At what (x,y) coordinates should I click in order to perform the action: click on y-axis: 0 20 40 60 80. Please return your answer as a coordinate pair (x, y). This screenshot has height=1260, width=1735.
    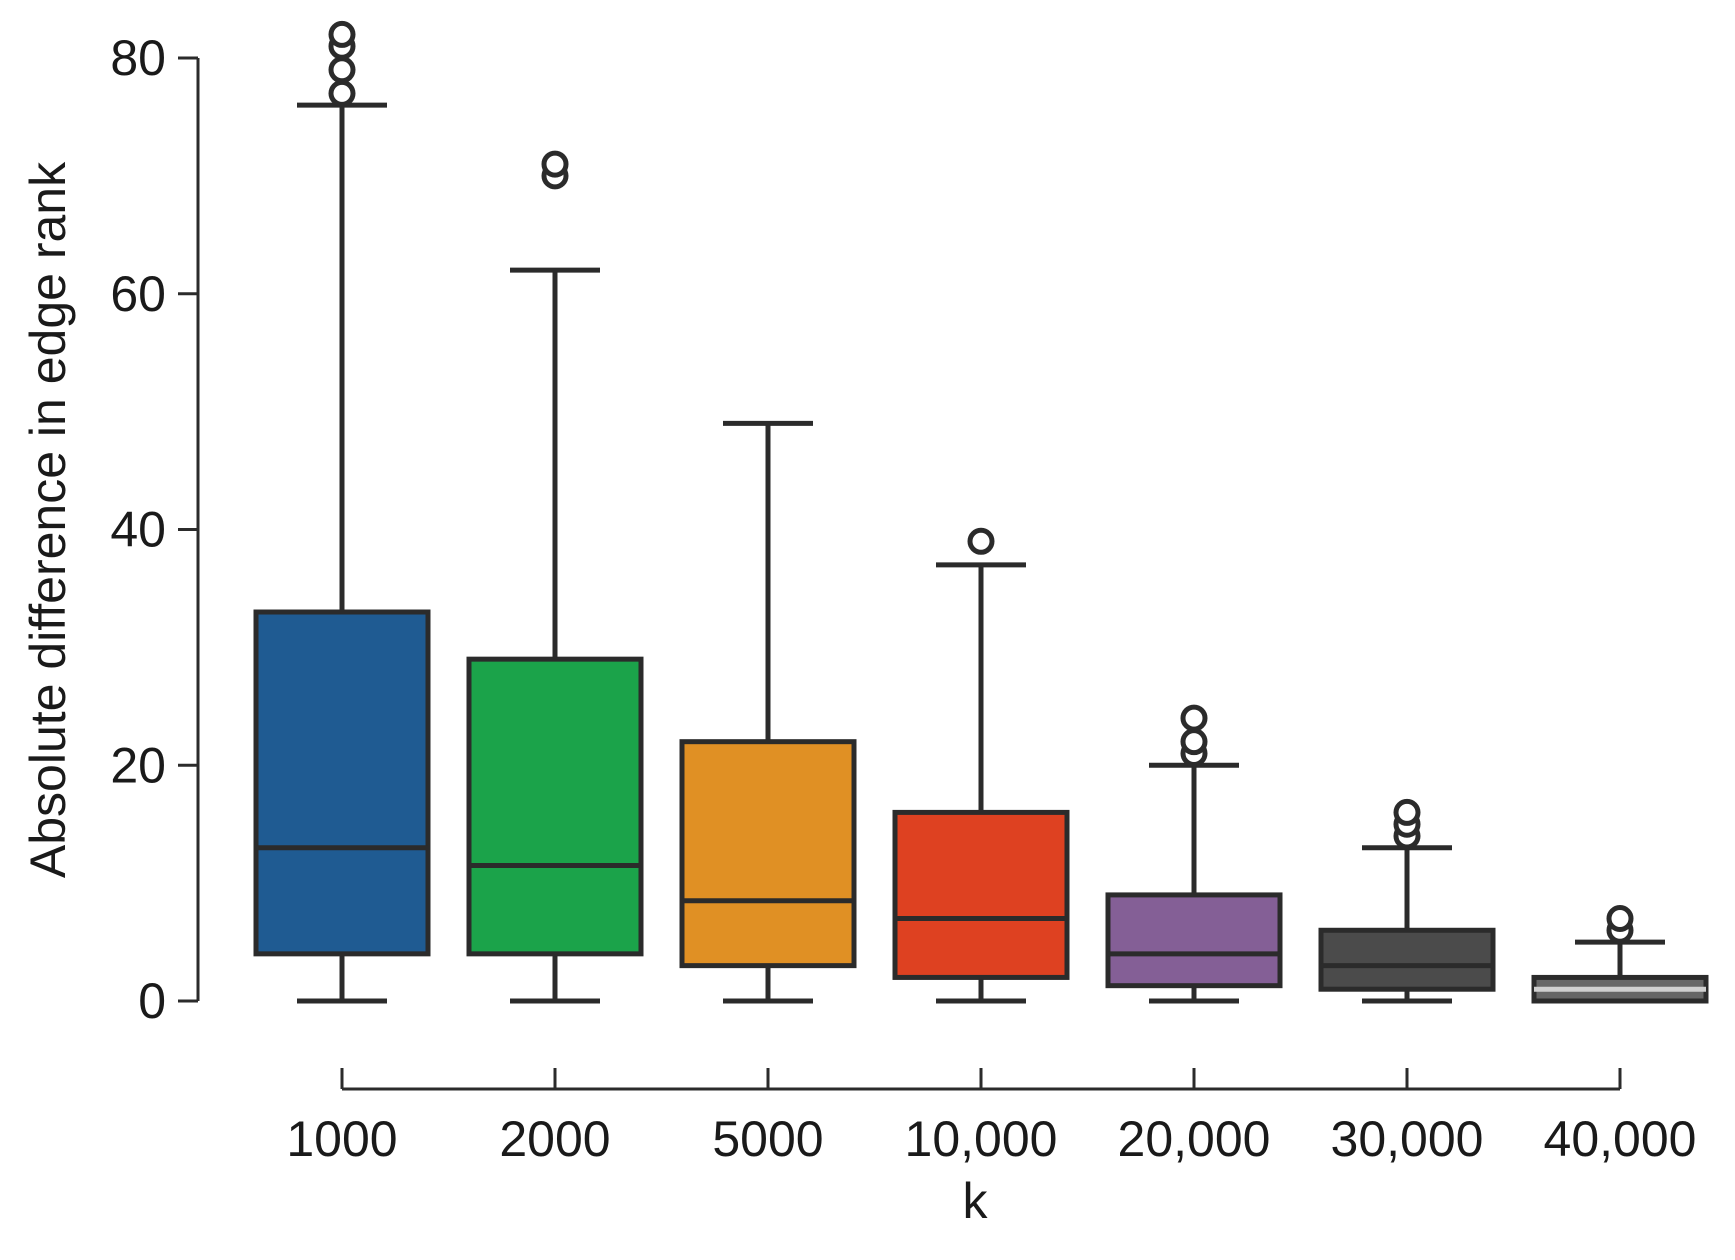
    Looking at the image, I should click on (155, 529).